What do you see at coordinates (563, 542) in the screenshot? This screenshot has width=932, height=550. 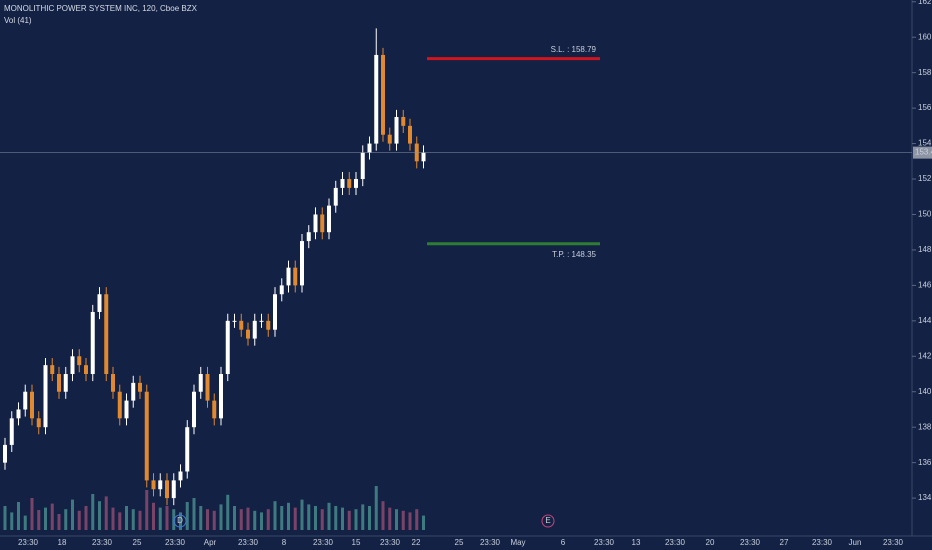 I see `x-tick-label: 6` at bounding box center [563, 542].